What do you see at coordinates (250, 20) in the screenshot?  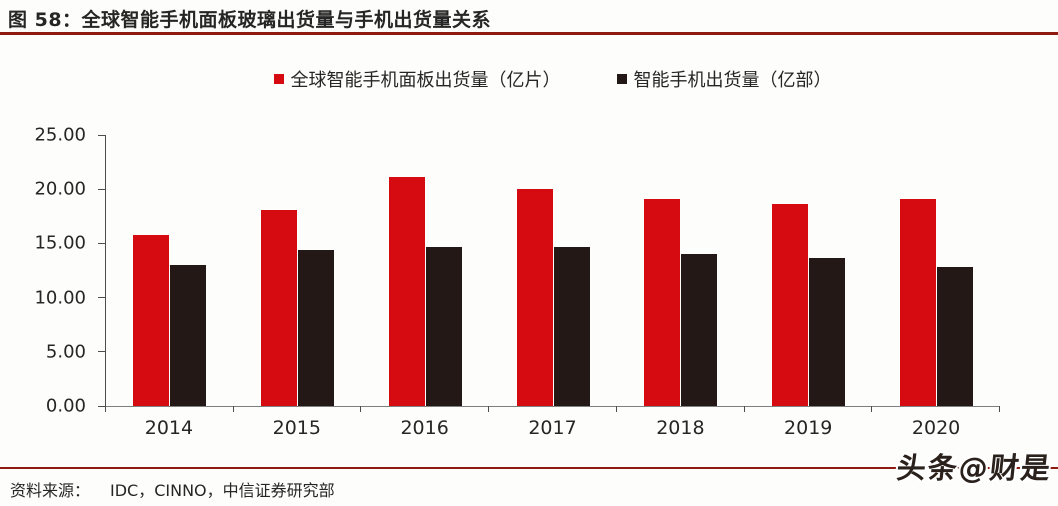 I see `figure-title: 图 58：全球智能手机面板玻璃出货量与手机出货量关系` at bounding box center [250, 20].